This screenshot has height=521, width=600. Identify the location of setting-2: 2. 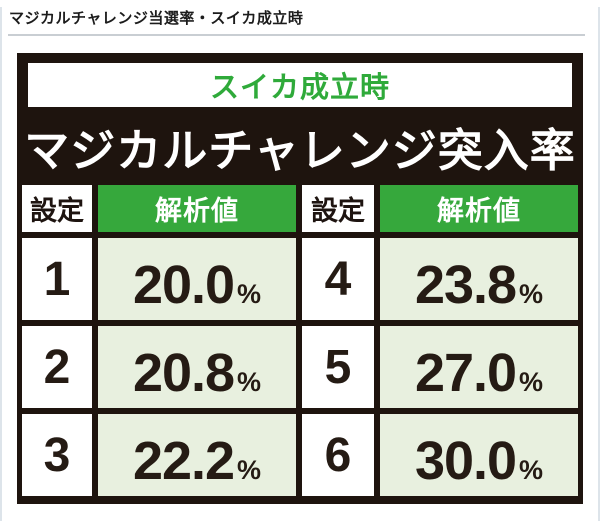
(57, 367).